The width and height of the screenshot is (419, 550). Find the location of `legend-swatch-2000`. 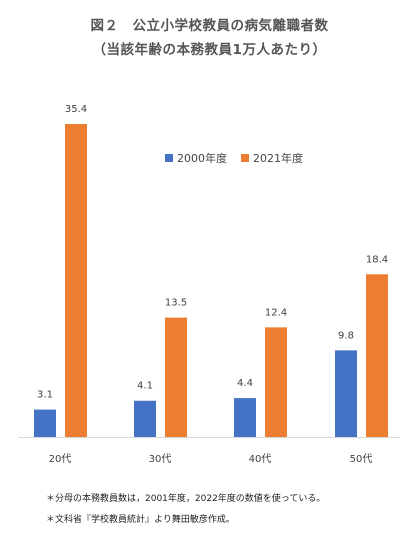

legend-swatch-2000 is located at coordinates (169, 158).